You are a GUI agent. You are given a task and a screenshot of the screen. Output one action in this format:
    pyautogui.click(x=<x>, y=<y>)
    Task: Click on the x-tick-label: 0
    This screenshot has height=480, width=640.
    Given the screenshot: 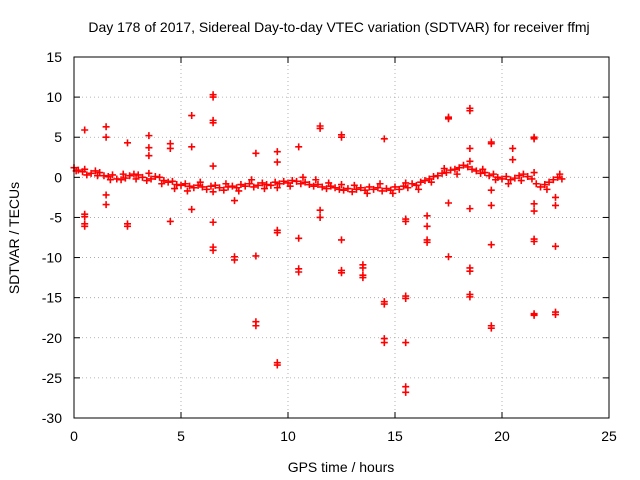 What is the action you would take?
    pyautogui.click(x=74, y=436)
    